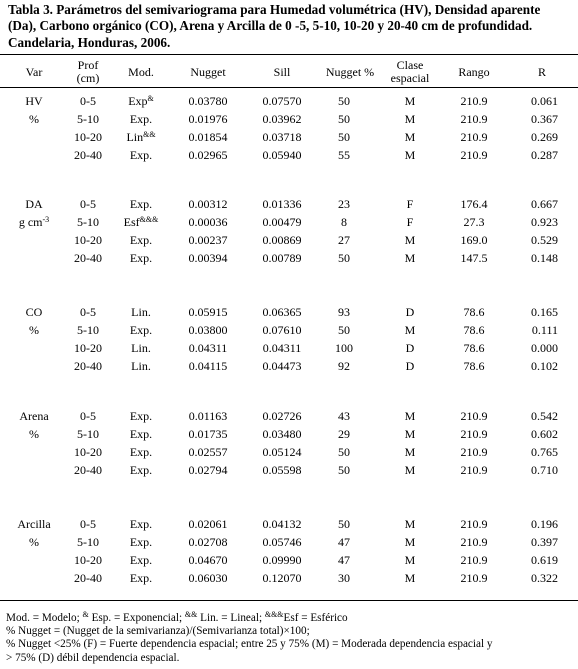 Image resolution: width=578 pixels, height=669 pixels. Describe the element at coordinates (410, 222) in the screenshot. I see `cell-clase: F` at that location.